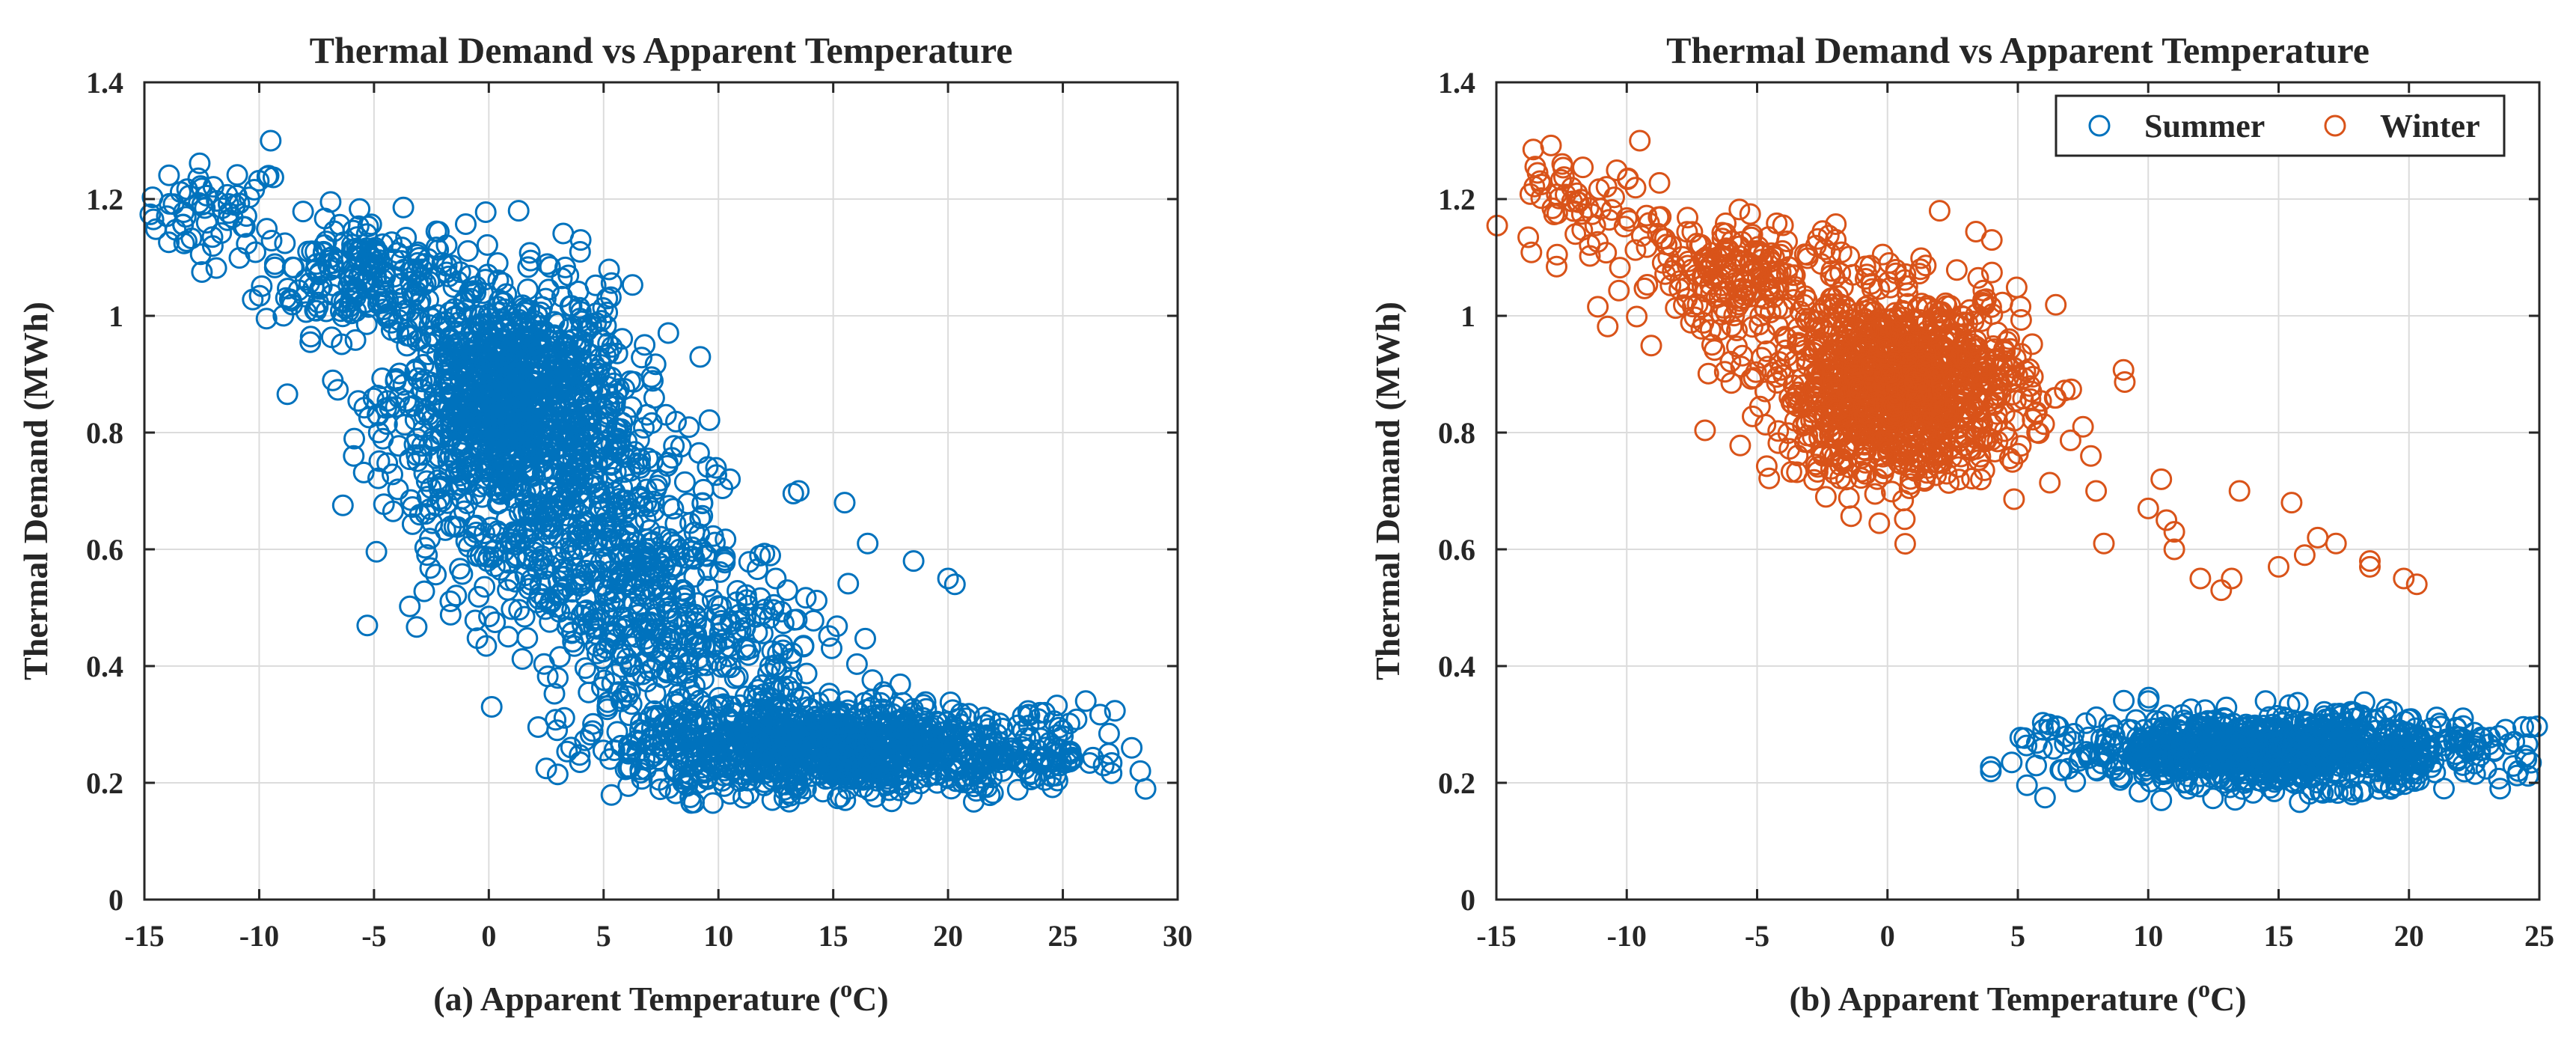  What do you see at coordinates (1063, 936) in the screenshot?
I see `x-tick-label: 25` at bounding box center [1063, 936].